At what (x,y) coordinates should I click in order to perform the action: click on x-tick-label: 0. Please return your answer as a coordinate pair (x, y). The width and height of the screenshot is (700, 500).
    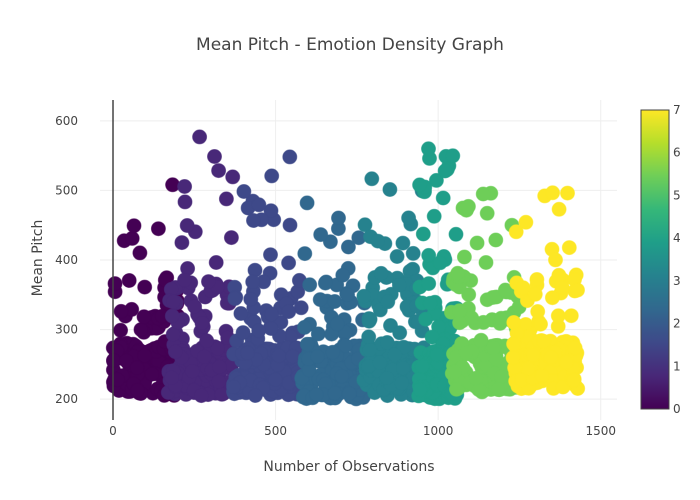
    Looking at the image, I should click on (113, 431).